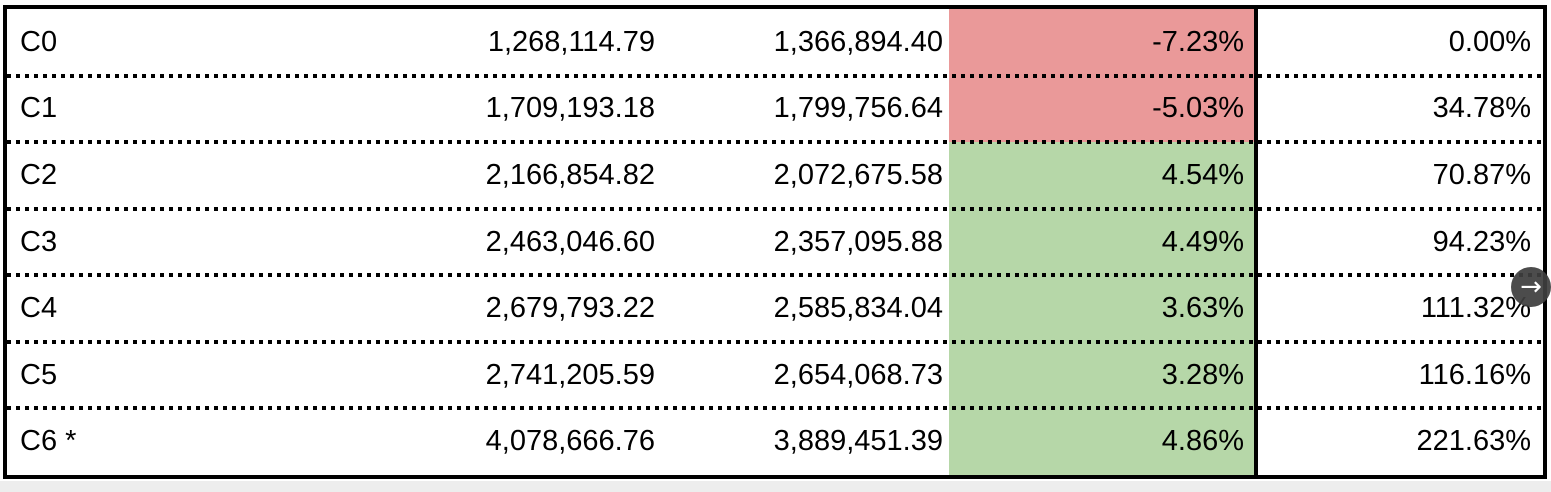  Describe the element at coordinates (1398, 375) in the screenshot. I see `cumulative-pct-cell: 116.16%` at that location.